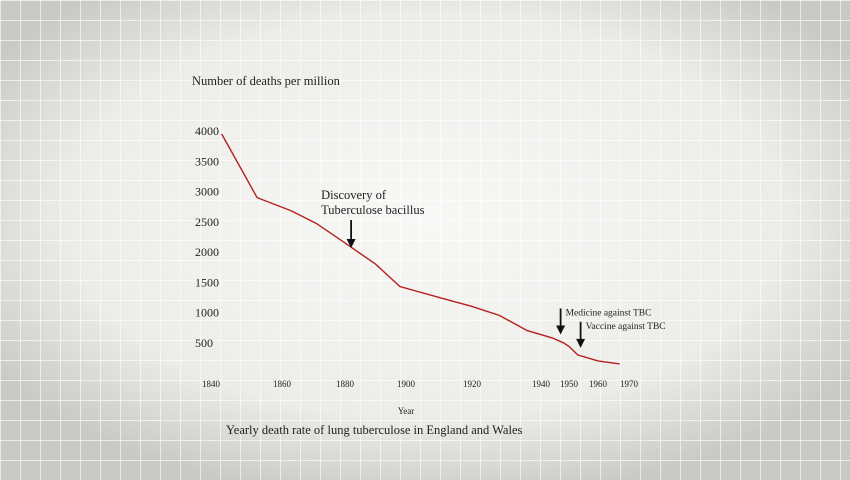  Describe the element at coordinates (282, 384) in the screenshot. I see `x-tick-label: 1860` at that location.